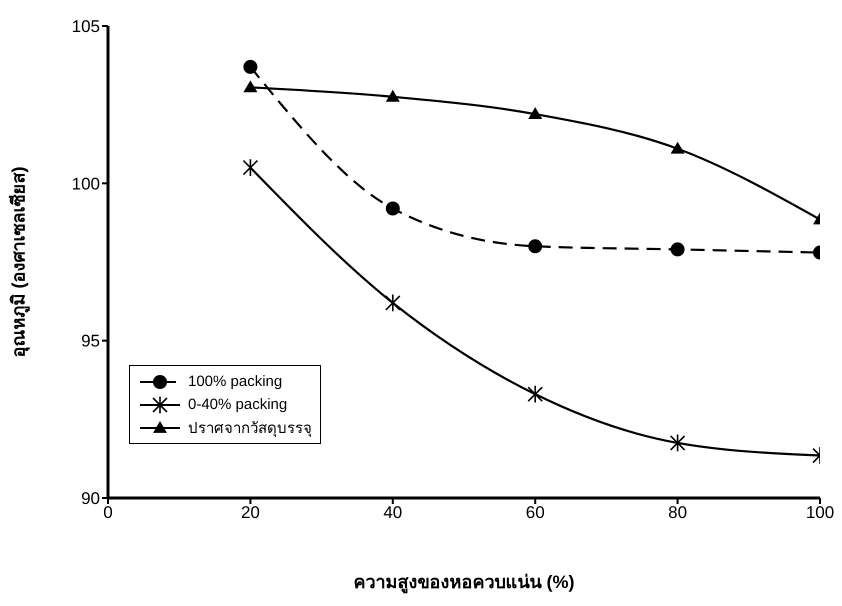 This screenshot has height=606, width=842. Describe the element at coordinates (820, 512) in the screenshot. I see `x-tick-label: 100` at that location.